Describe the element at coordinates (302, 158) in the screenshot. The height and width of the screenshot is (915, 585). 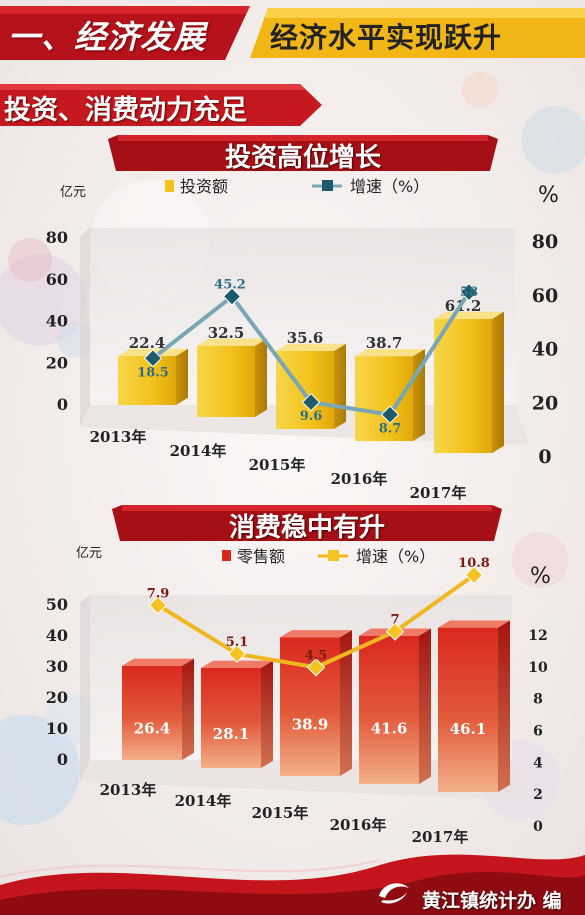
I see `chart1-title: 投资高位增长` at that location.